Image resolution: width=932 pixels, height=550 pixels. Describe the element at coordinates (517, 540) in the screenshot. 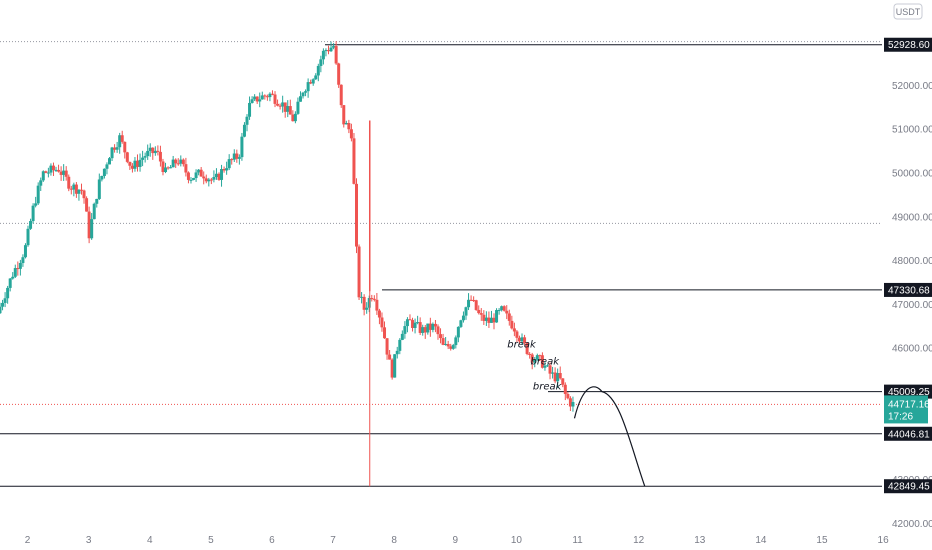

I see `x-tick-label: 10` at that location.